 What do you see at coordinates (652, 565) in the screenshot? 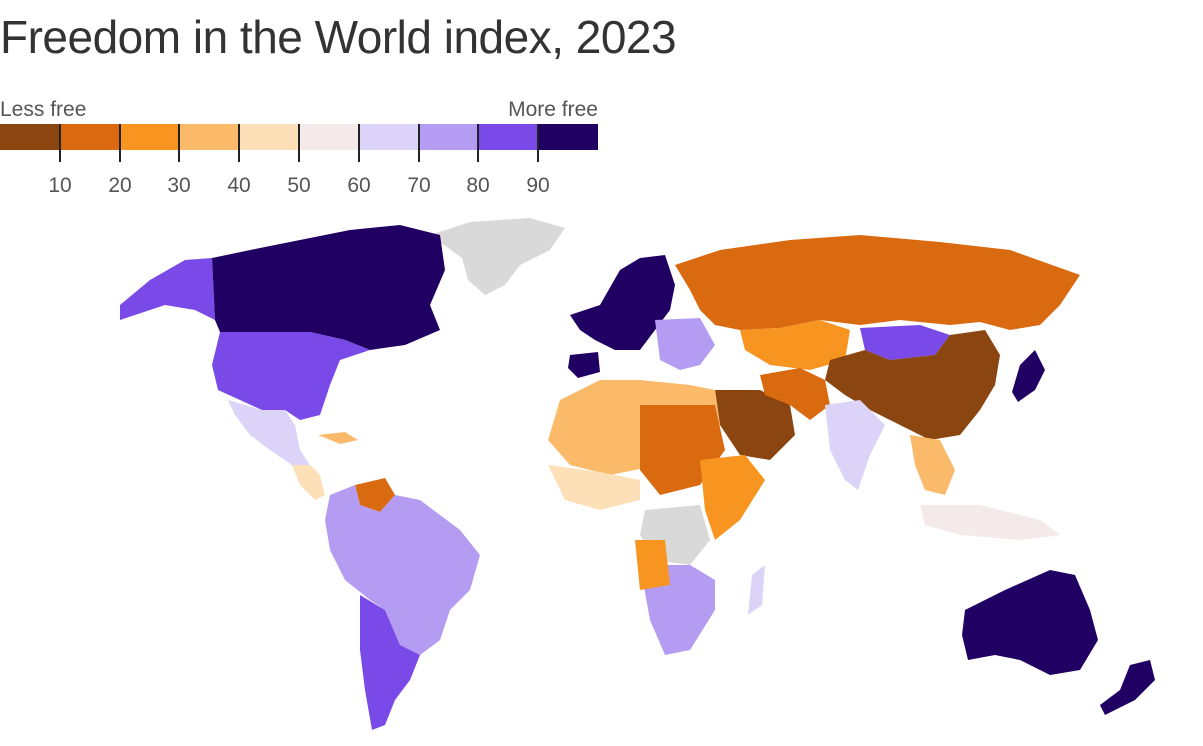
I see `region-angola` at bounding box center [652, 565].